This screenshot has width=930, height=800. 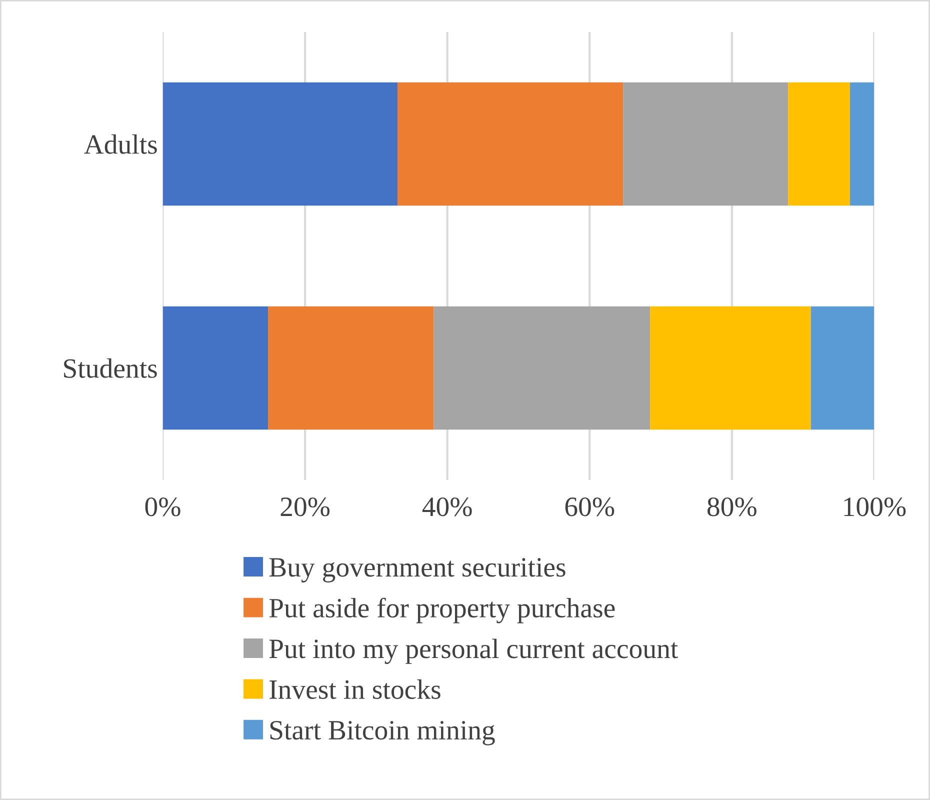 I want to click on x-tick-label: 80%, so click(x=732, y=506).